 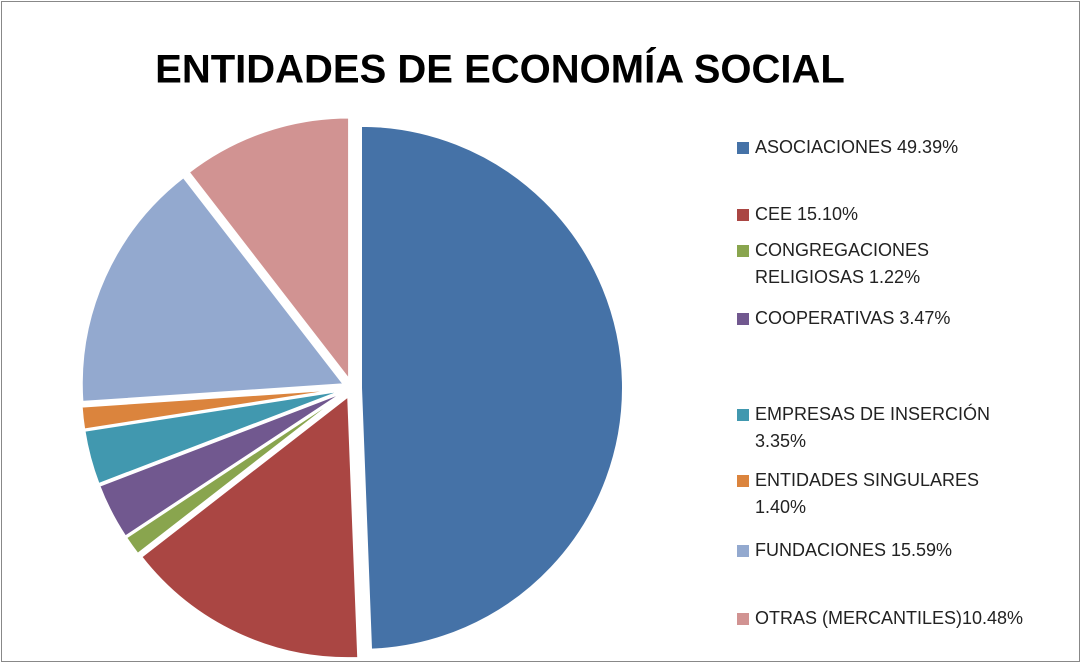 What do you see at coordinates (500, 69) in the screenshot?
I see `chart-title: ENTIDADES DE ECONOMÍA SOCIAL` at bounding box center [500, 69].